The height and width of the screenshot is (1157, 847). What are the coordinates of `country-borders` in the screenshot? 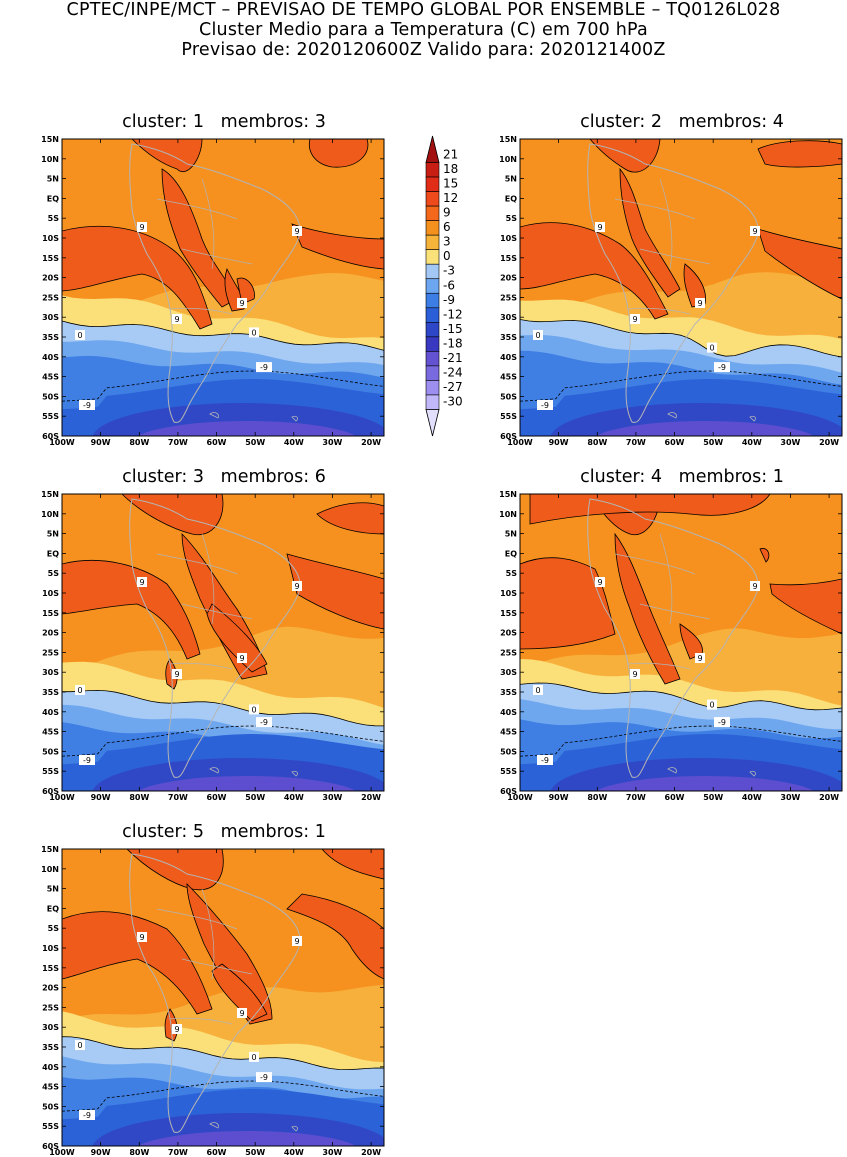 It's located at (662, 601).